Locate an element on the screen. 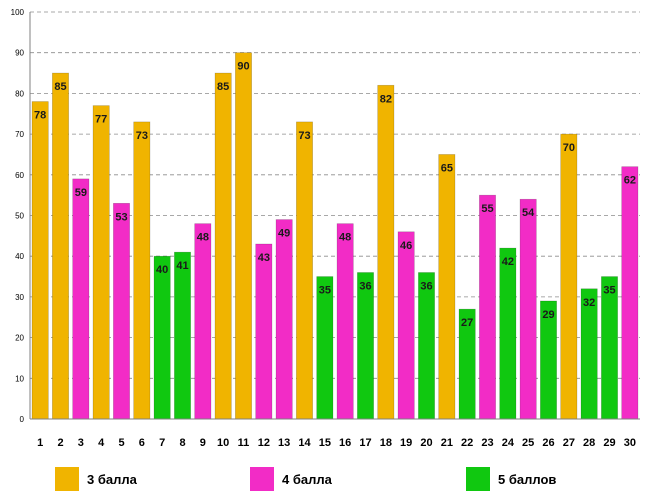 This screenshot has width=647, height=501. data-label: 42 is located at coordinates (508, 262).